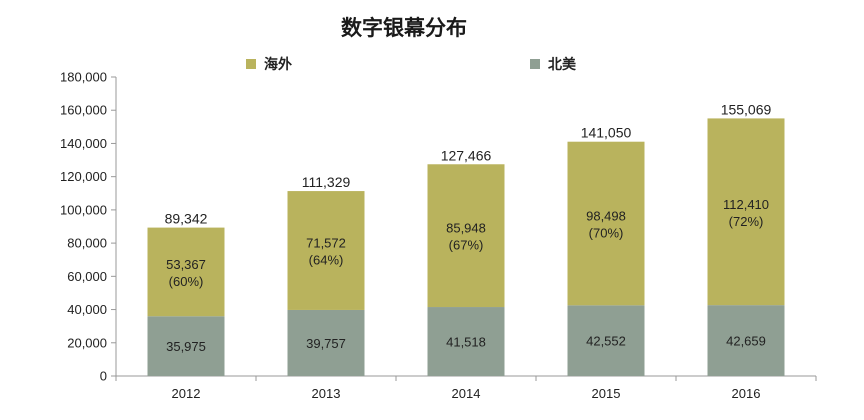 The height and width of the screenshot is (420, 864). I want to click on data-label-overseas-share: (64%), so click(326, 260).